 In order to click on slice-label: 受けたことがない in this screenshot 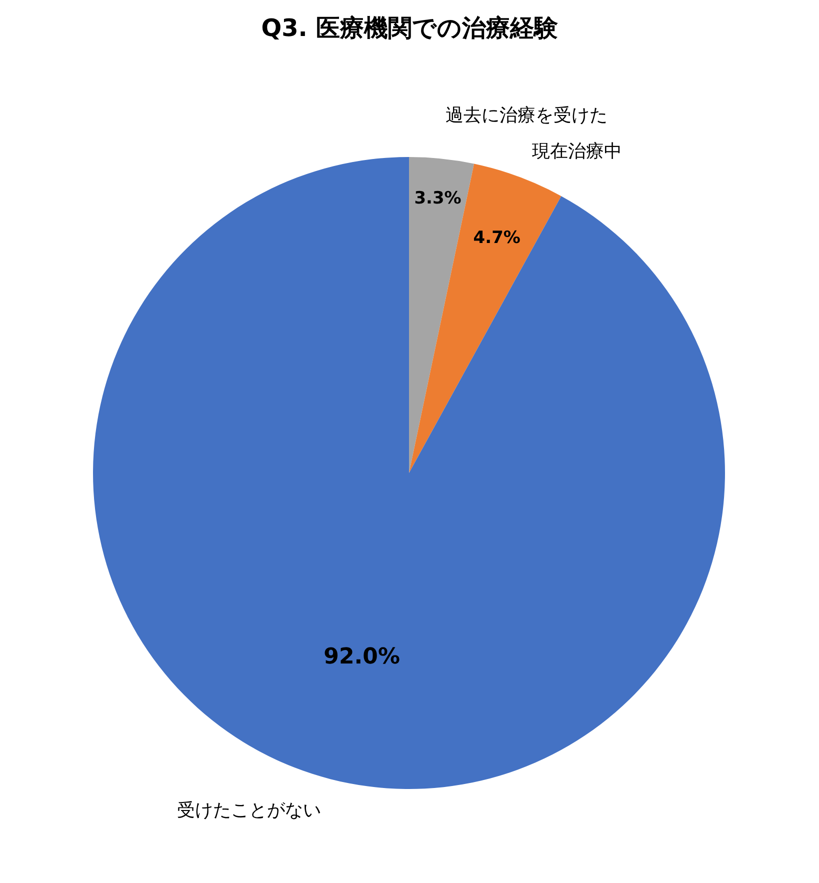, I will do `click(248, 810)`.